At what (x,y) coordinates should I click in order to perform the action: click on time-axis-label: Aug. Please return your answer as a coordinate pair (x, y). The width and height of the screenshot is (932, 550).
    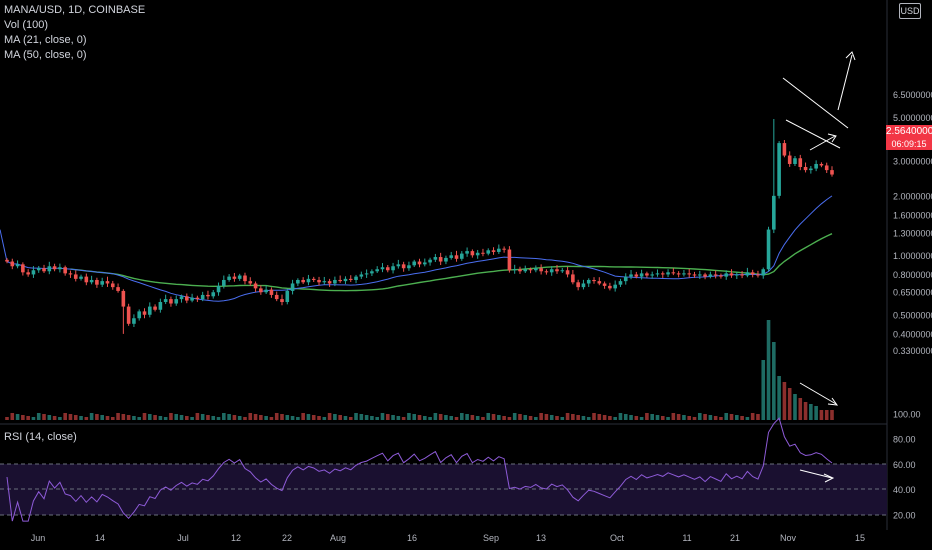
    Looking at the image, I should click on (338, 538).